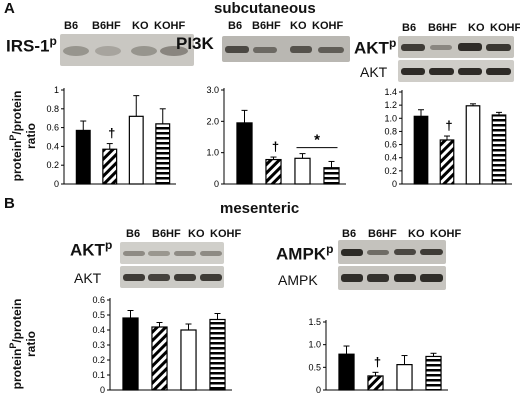  I want to click on a-akt-blot-image, so click(456, 71).